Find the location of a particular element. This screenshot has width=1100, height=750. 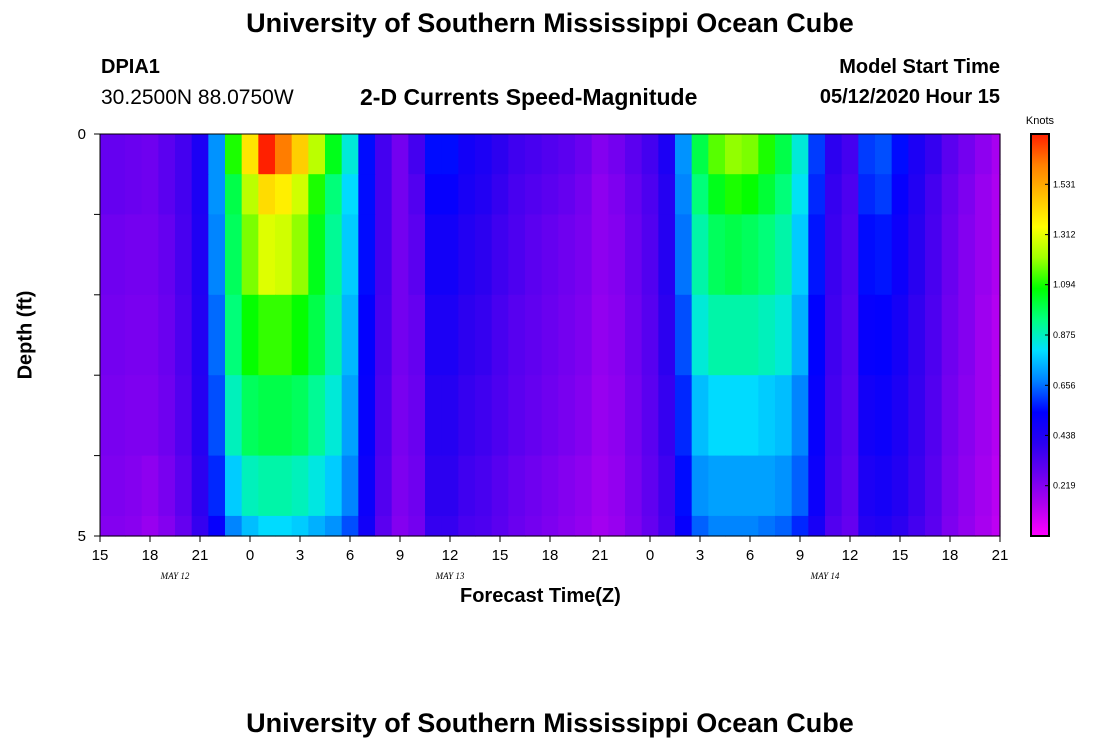

x-tick-label: 6 is located at coordinates (350, 555).